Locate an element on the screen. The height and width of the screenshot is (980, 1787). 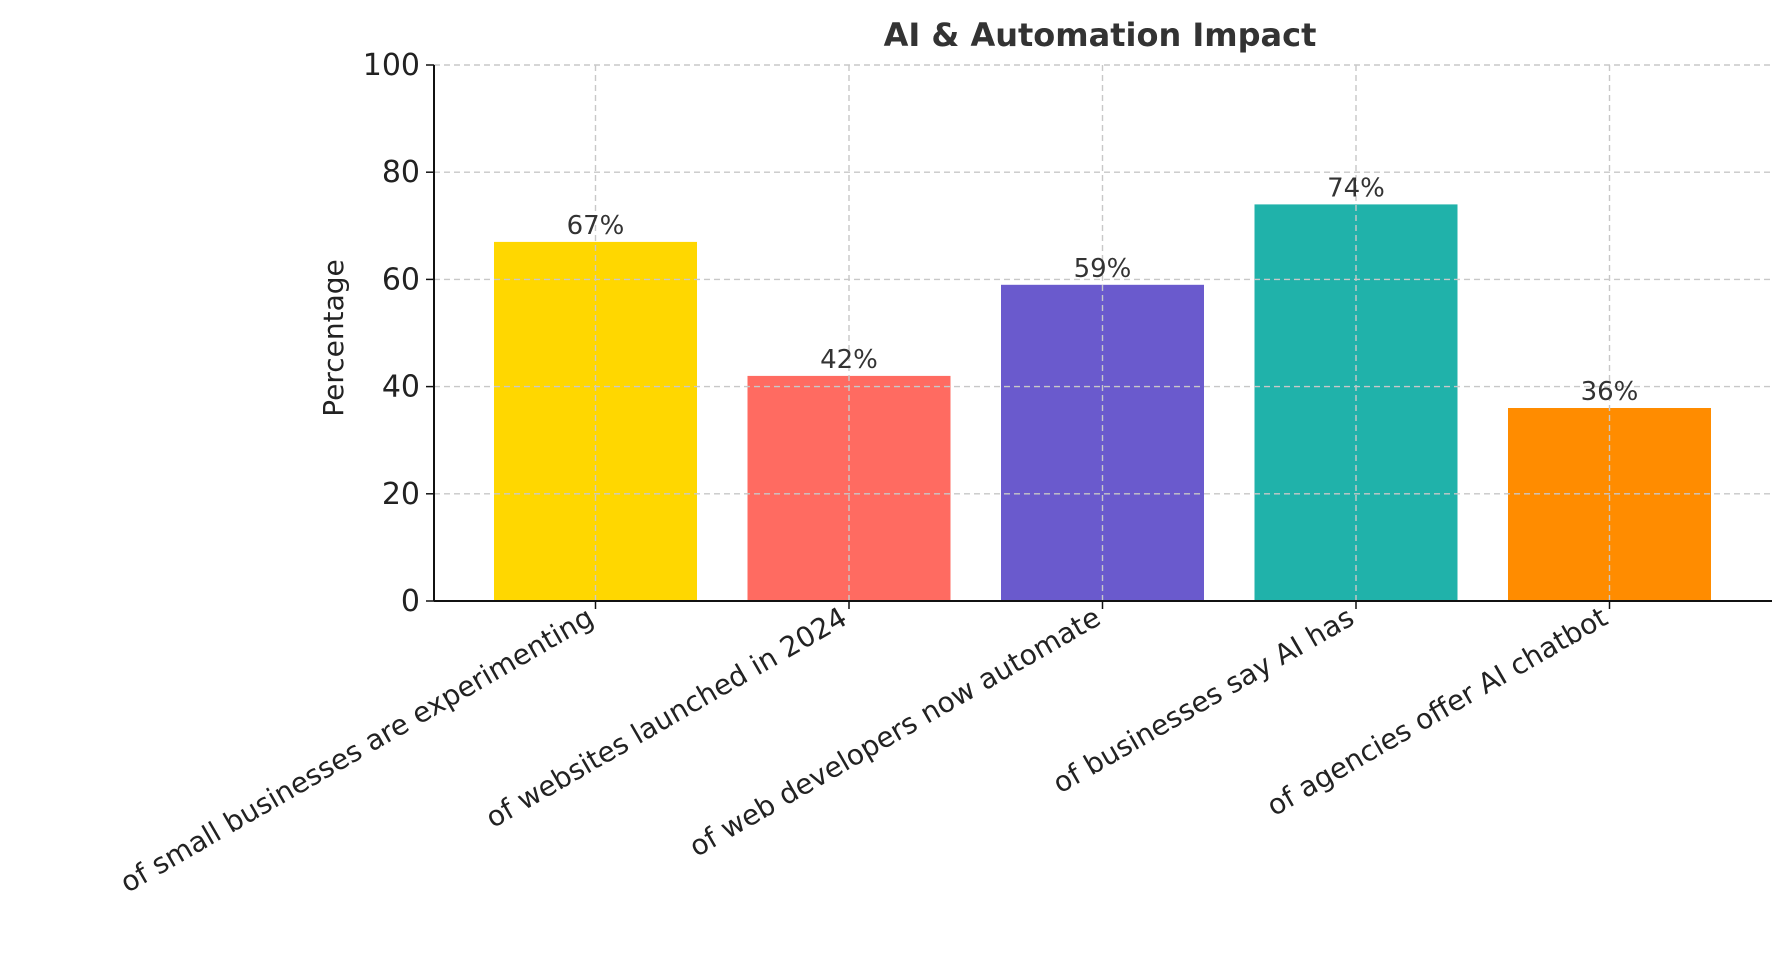
y-tick-label: 40 is located at coordinates (401, 387).